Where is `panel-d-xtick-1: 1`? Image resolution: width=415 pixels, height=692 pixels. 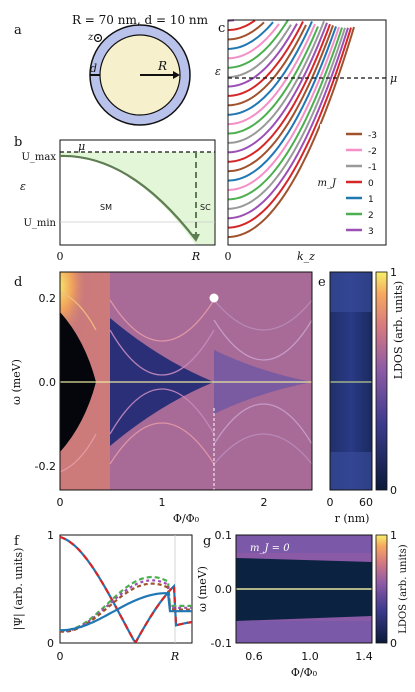 panel-d-xtick-1: 1 is located at coordinates (162, 502).